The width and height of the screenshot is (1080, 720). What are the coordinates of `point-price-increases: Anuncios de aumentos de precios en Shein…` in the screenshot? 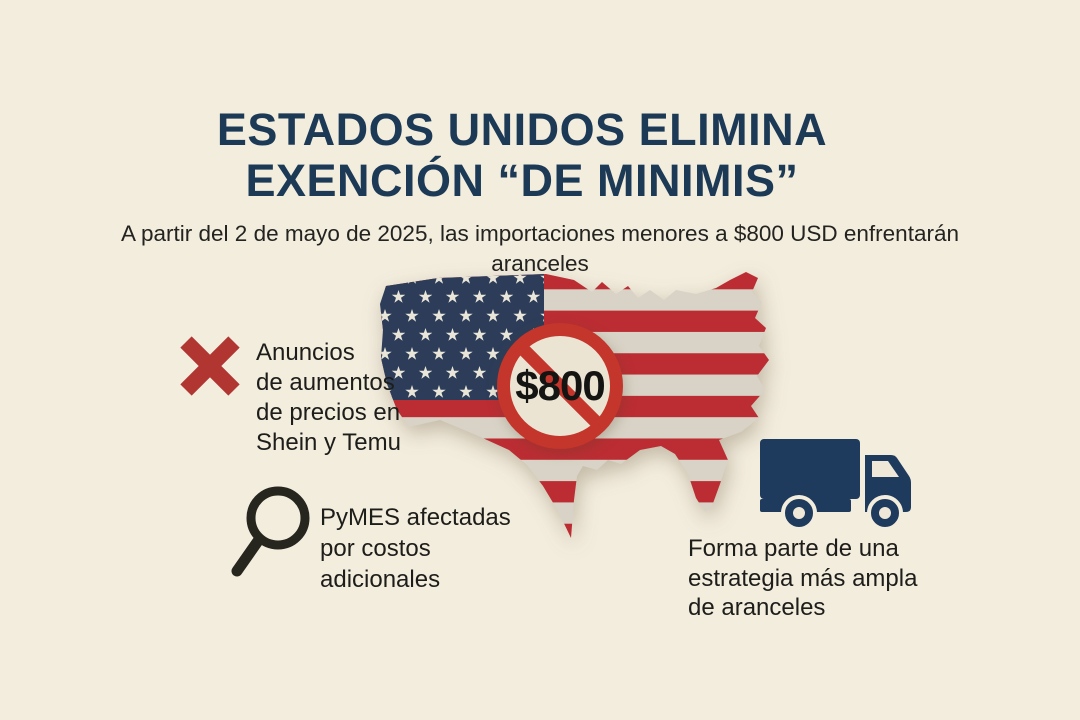 It's located at (328, 398).